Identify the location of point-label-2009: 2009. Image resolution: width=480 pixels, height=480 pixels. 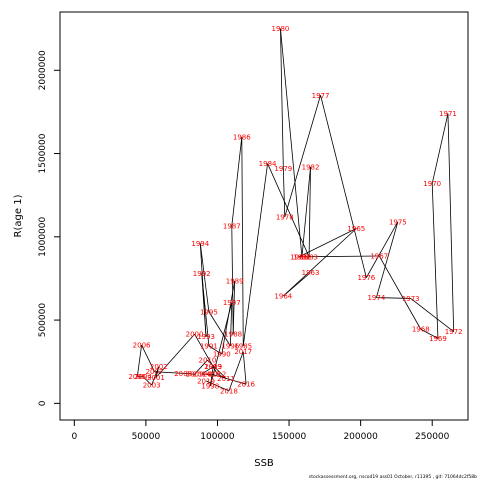
(195, 375).